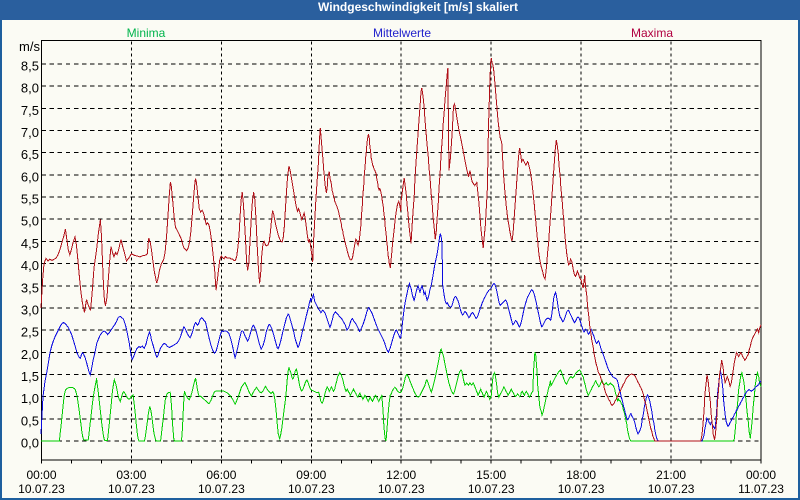  What do you see at coordinates (401, 475) in the screenshot?
I see `svg-text: 12:00` at bounding box center [401, 475].